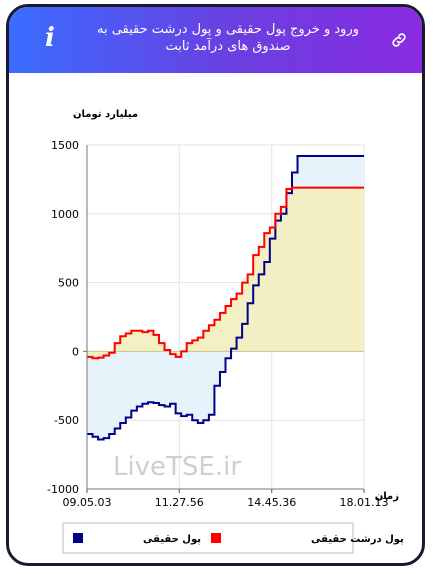 The height and width of the screenshot is (574, 433). What do you see at coordinates (216, 538) in the screenshot?
I see `legend-swatch-big-real` at bounding box center [216, 538].